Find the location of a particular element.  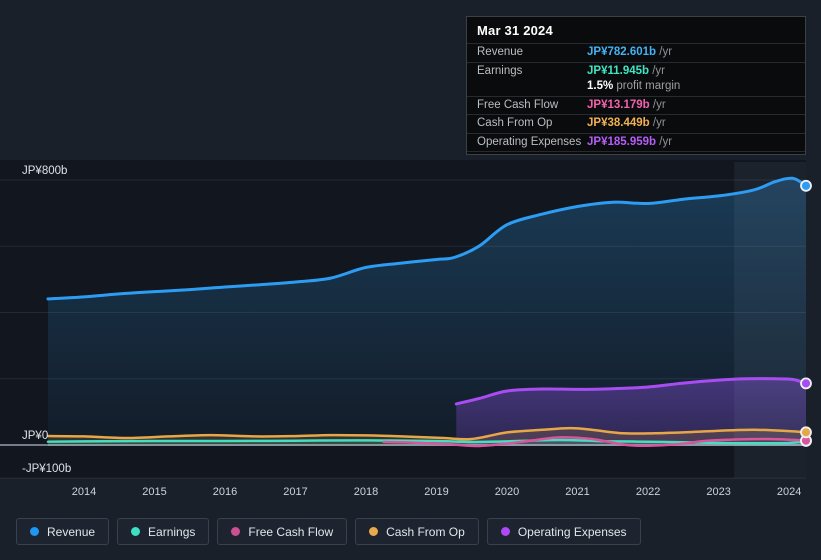

operating-expenses-endpoint-dot is located at coordinates (806, 383).